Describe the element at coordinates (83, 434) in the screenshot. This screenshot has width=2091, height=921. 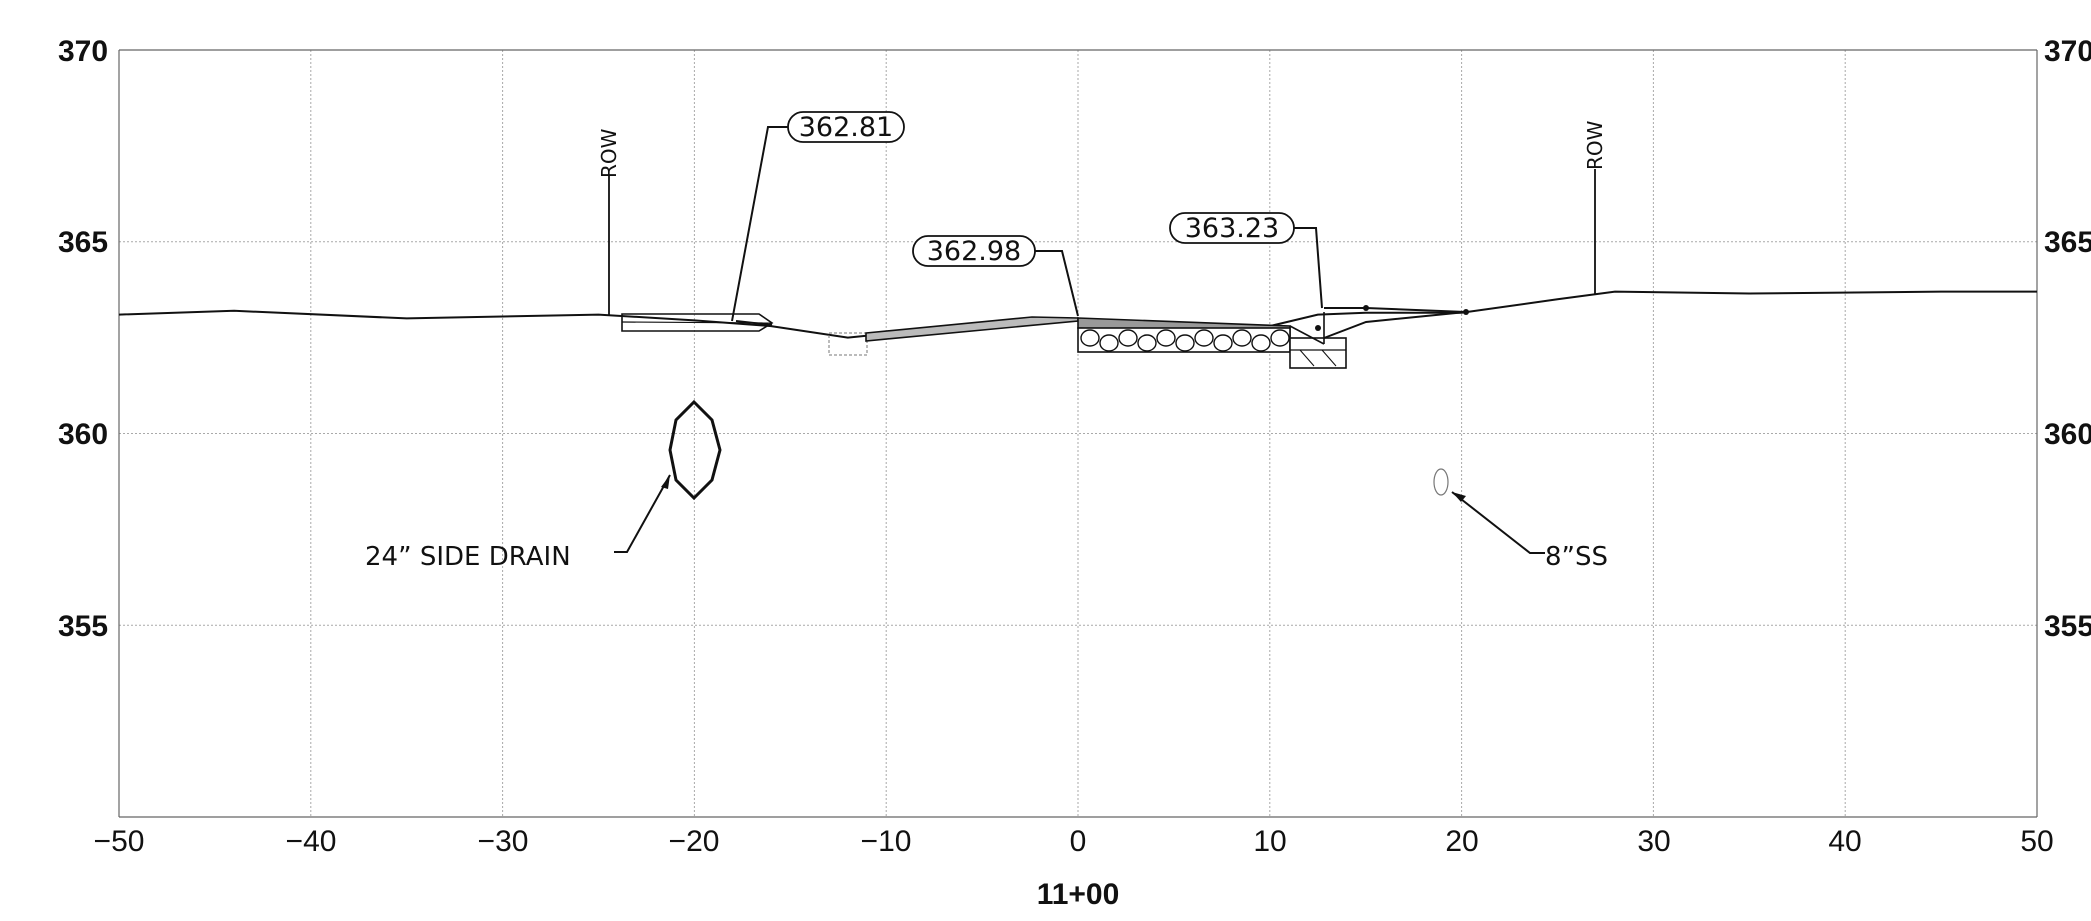
I see `y-tick-label-left: 360` at that location.